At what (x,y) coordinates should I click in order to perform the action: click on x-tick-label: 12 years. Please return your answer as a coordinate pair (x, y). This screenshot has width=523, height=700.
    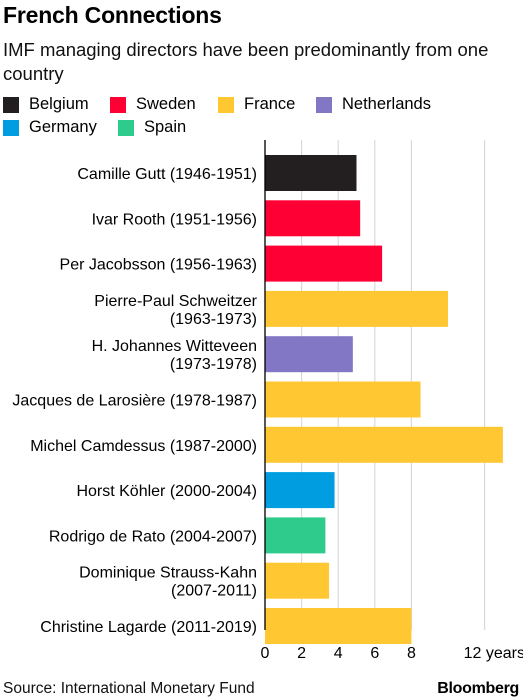
    Looking at the image, I should click on (493, 653).